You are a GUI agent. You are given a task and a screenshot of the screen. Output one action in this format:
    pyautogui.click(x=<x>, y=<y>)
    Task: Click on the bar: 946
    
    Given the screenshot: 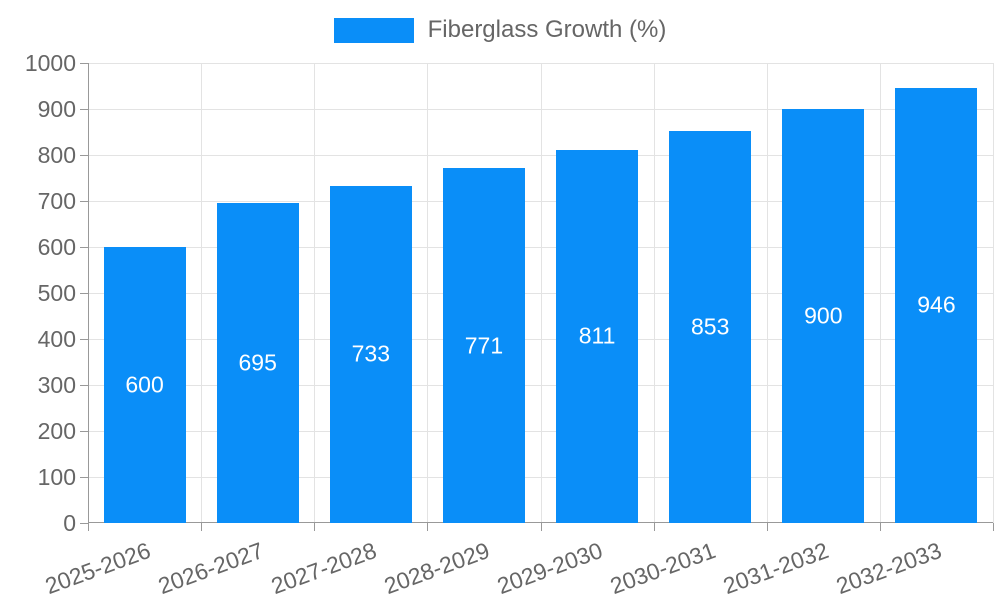 What is the action you would take?
    pyautogui.click(x=936, y=305)
    